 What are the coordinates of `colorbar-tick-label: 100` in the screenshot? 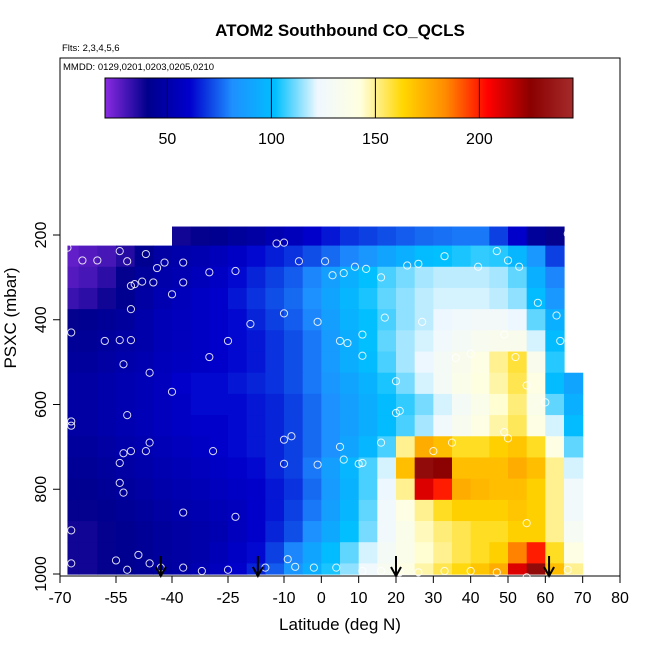 It's located at (271, 139).